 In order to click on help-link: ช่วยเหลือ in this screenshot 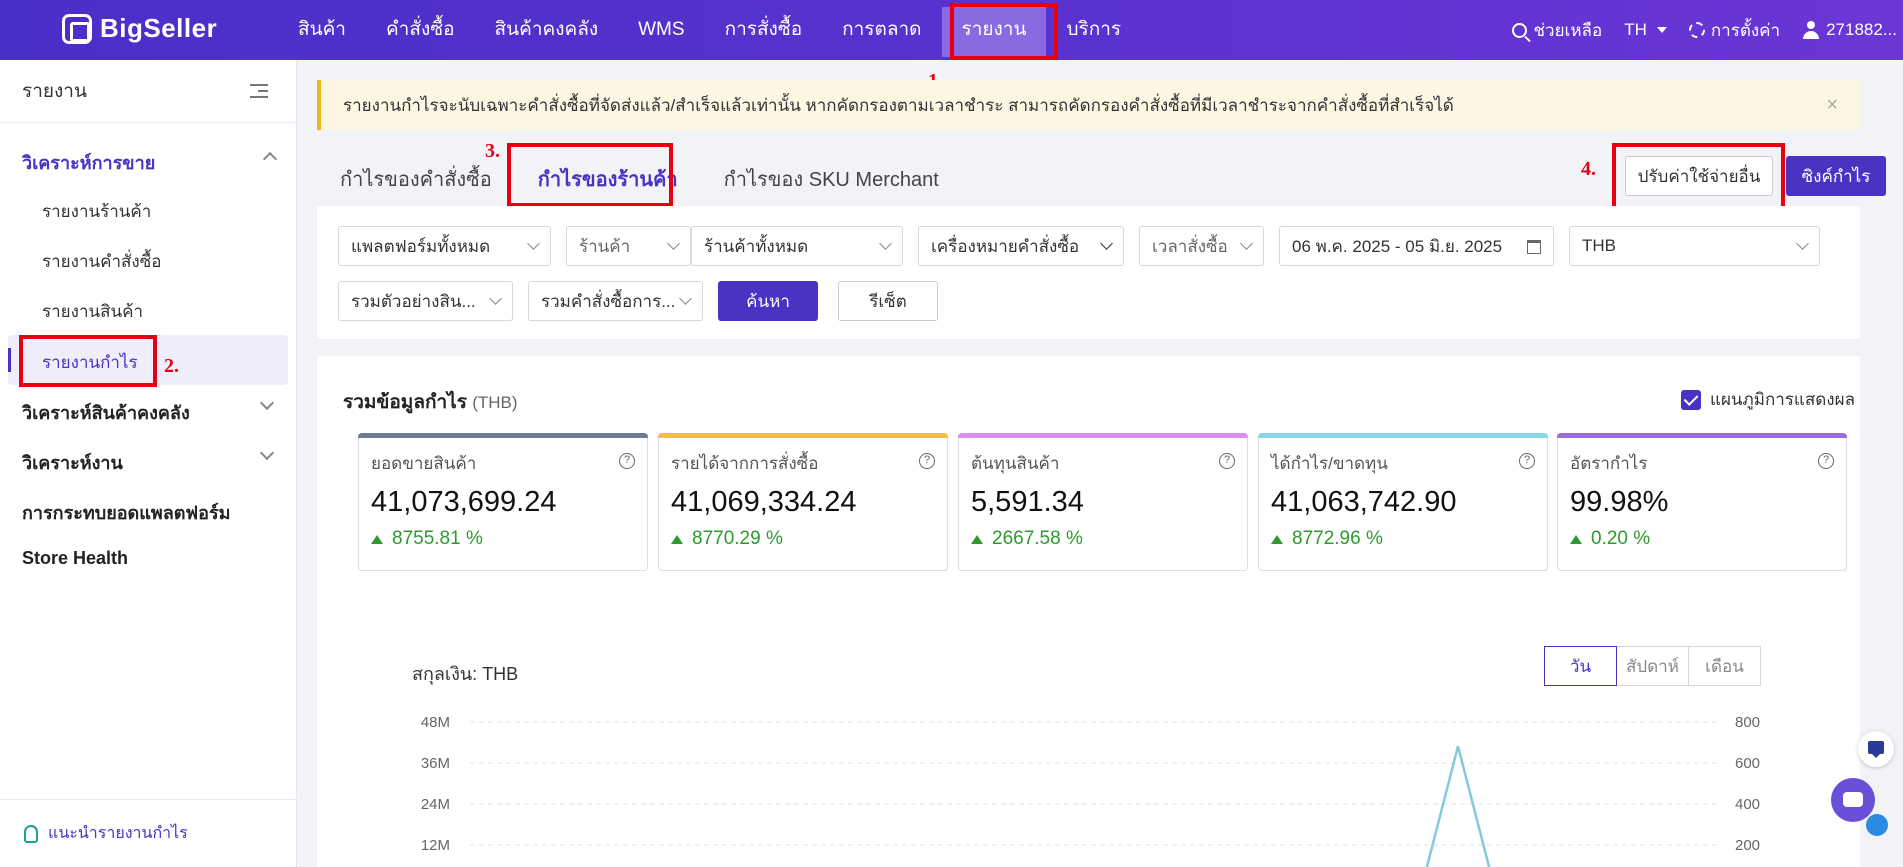, I will do `click(1557, 30)`.